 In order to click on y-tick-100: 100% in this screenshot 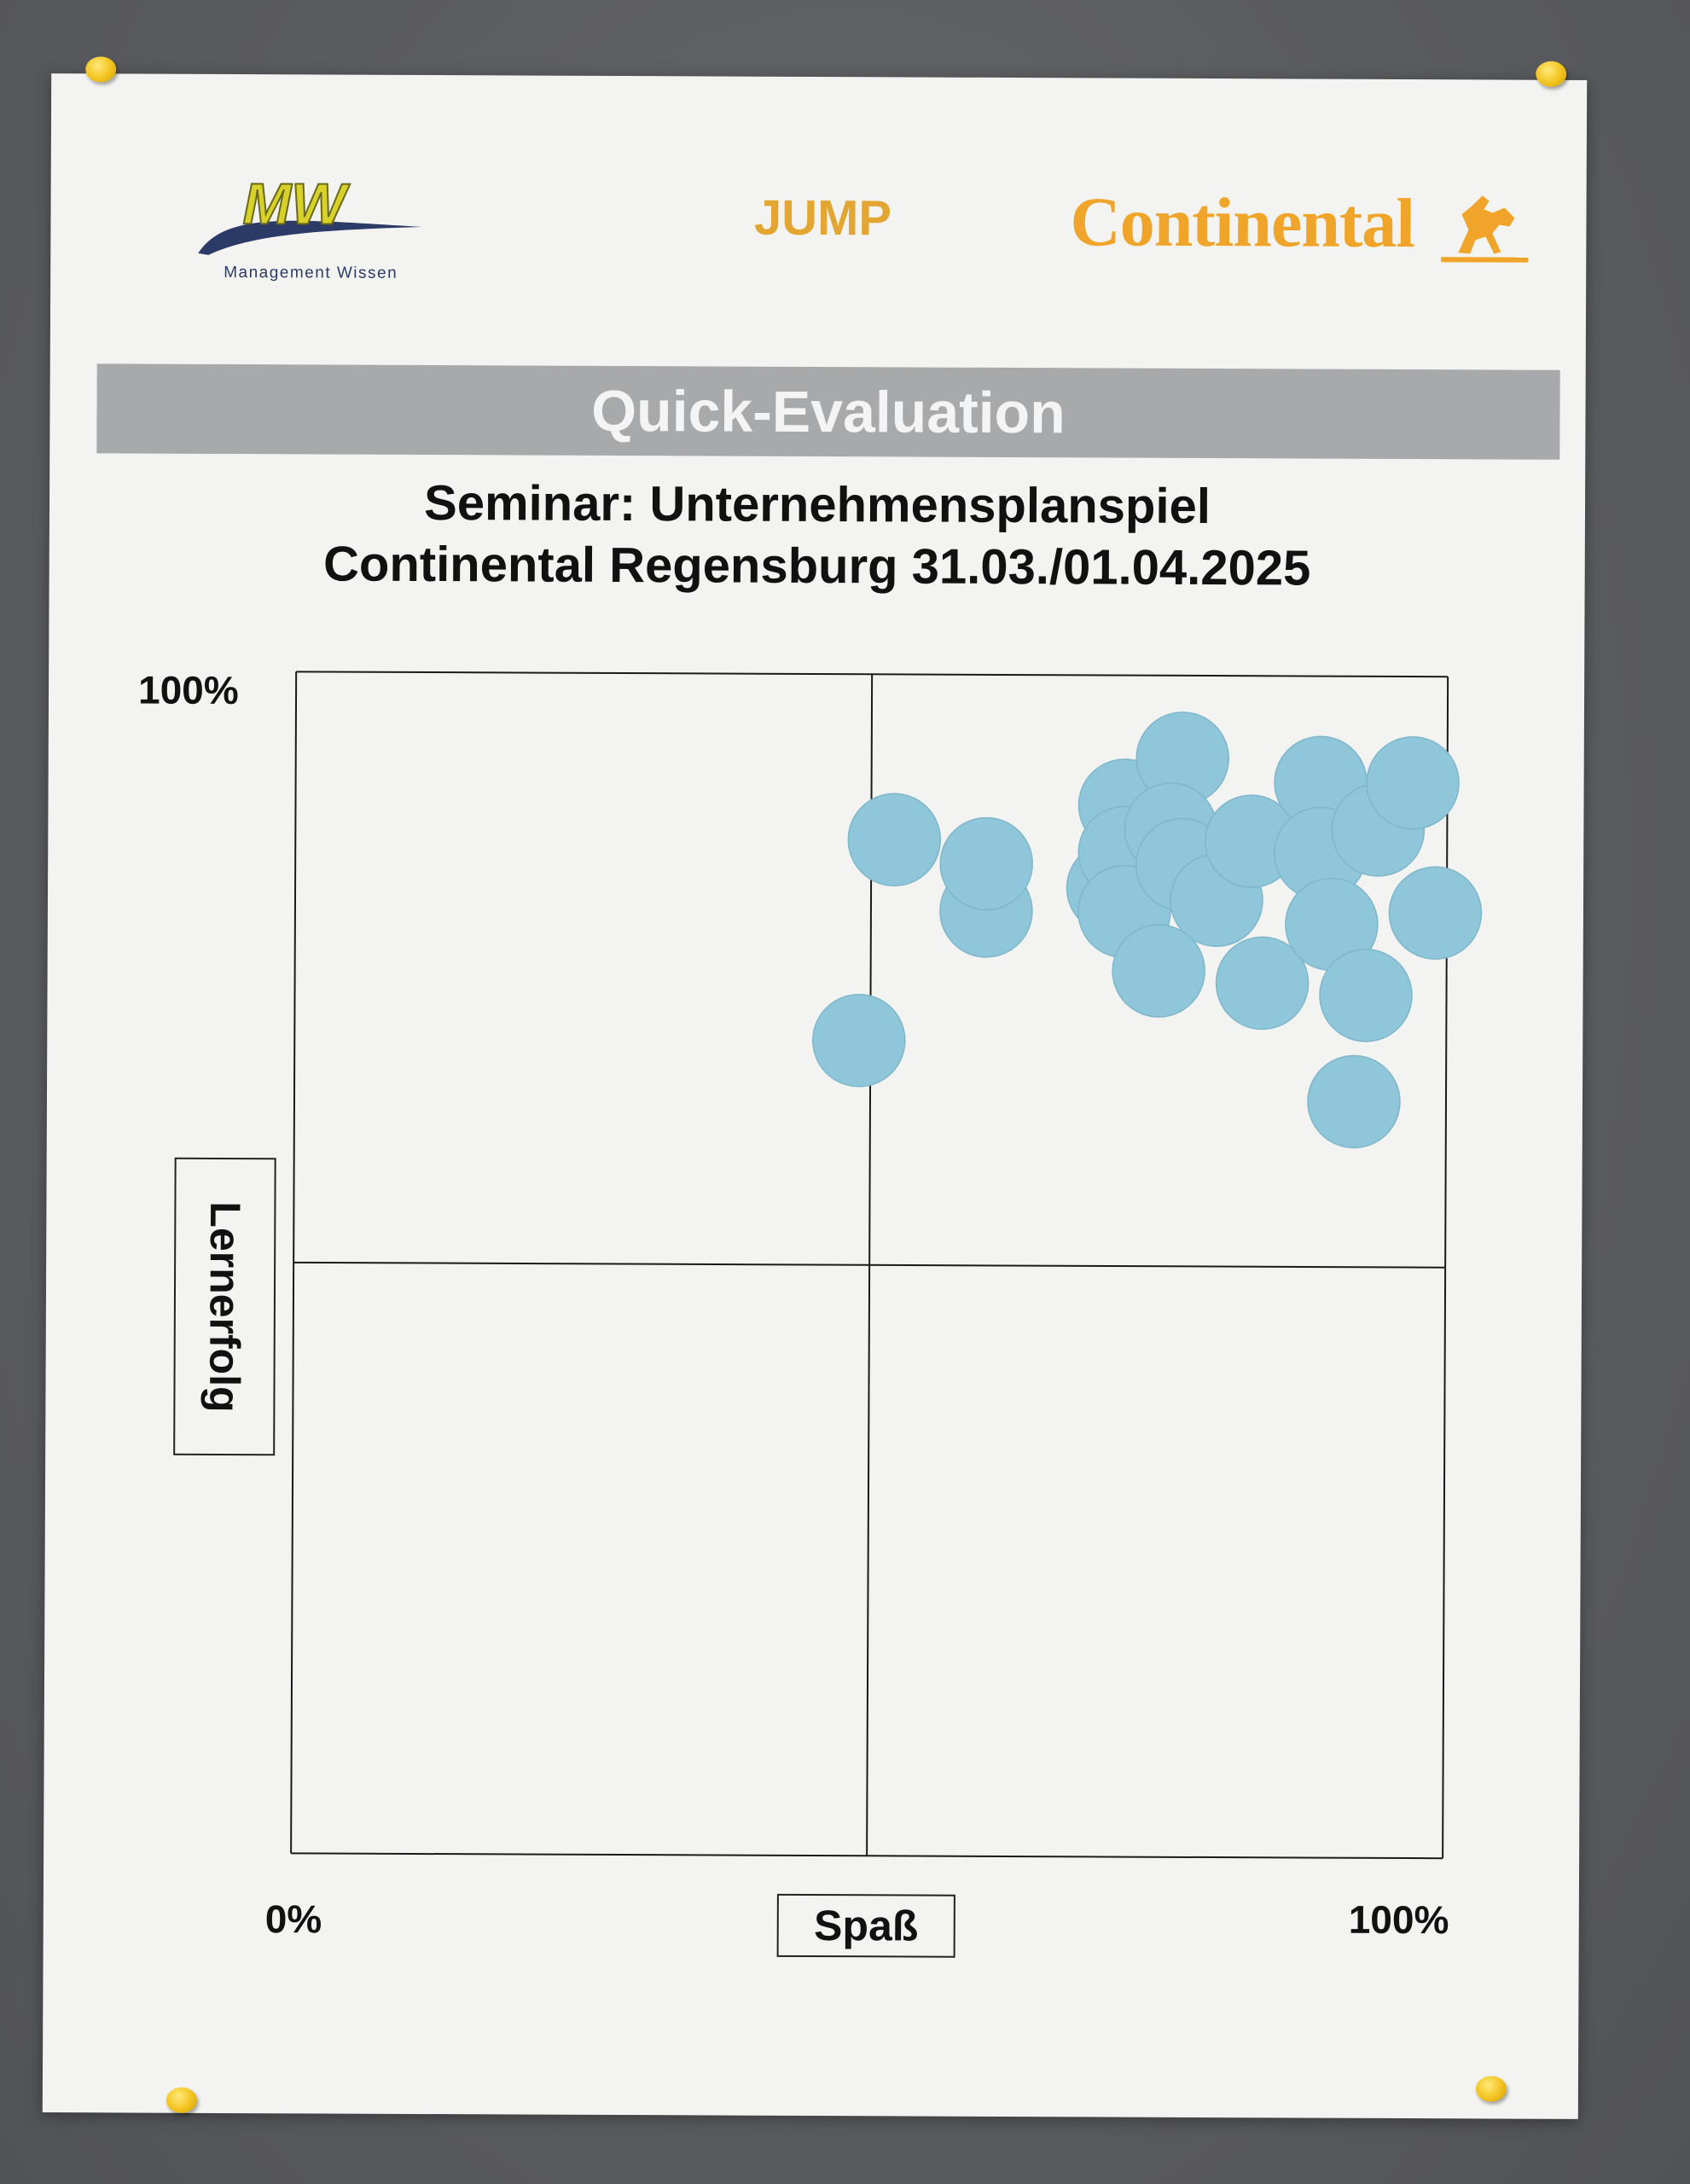, I will do `click(188, 690)`.